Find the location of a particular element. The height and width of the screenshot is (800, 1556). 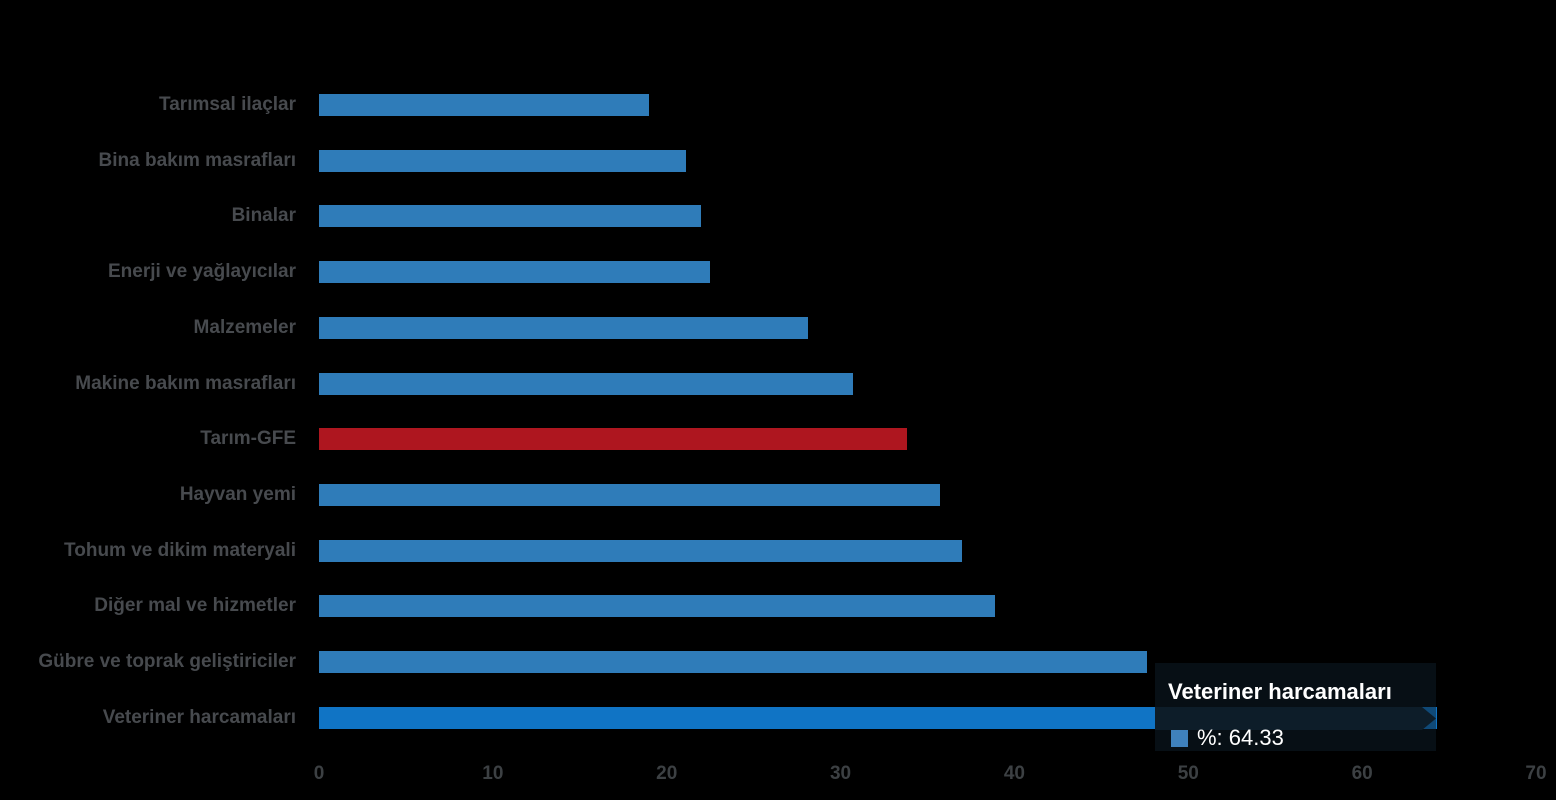

tooltip-series-marker-icon is located at coordinates (1179, 738).